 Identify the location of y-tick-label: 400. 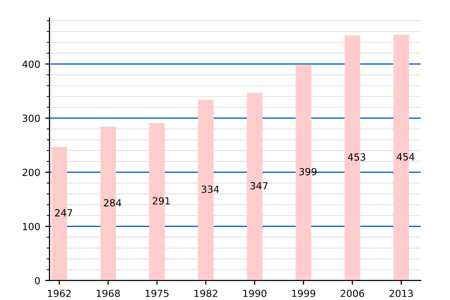
(31, 64).